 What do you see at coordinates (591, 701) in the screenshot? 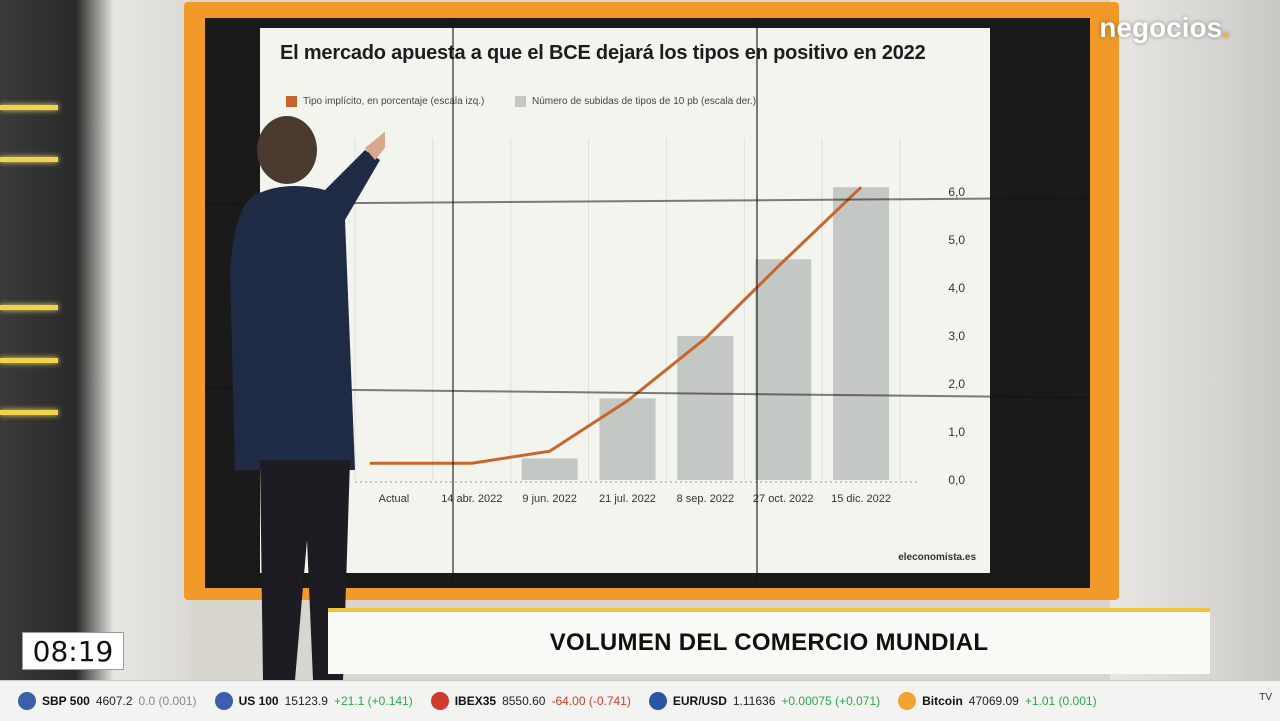
I see `ticker-change: -64.00 (-0.741)` at bounding box center [591, 701].